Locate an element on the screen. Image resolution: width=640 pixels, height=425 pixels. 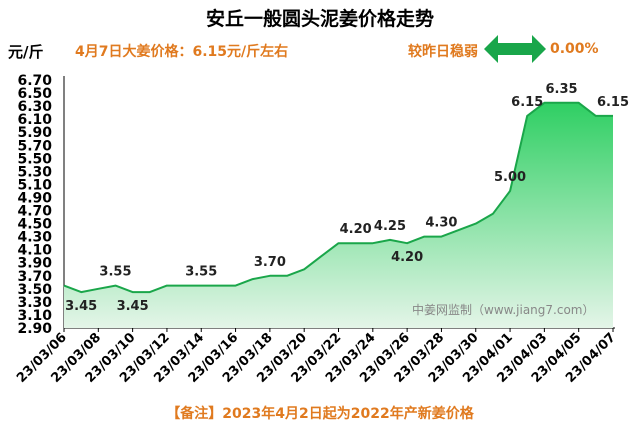
double-arrow-shape is located at coordinates (515, 49).